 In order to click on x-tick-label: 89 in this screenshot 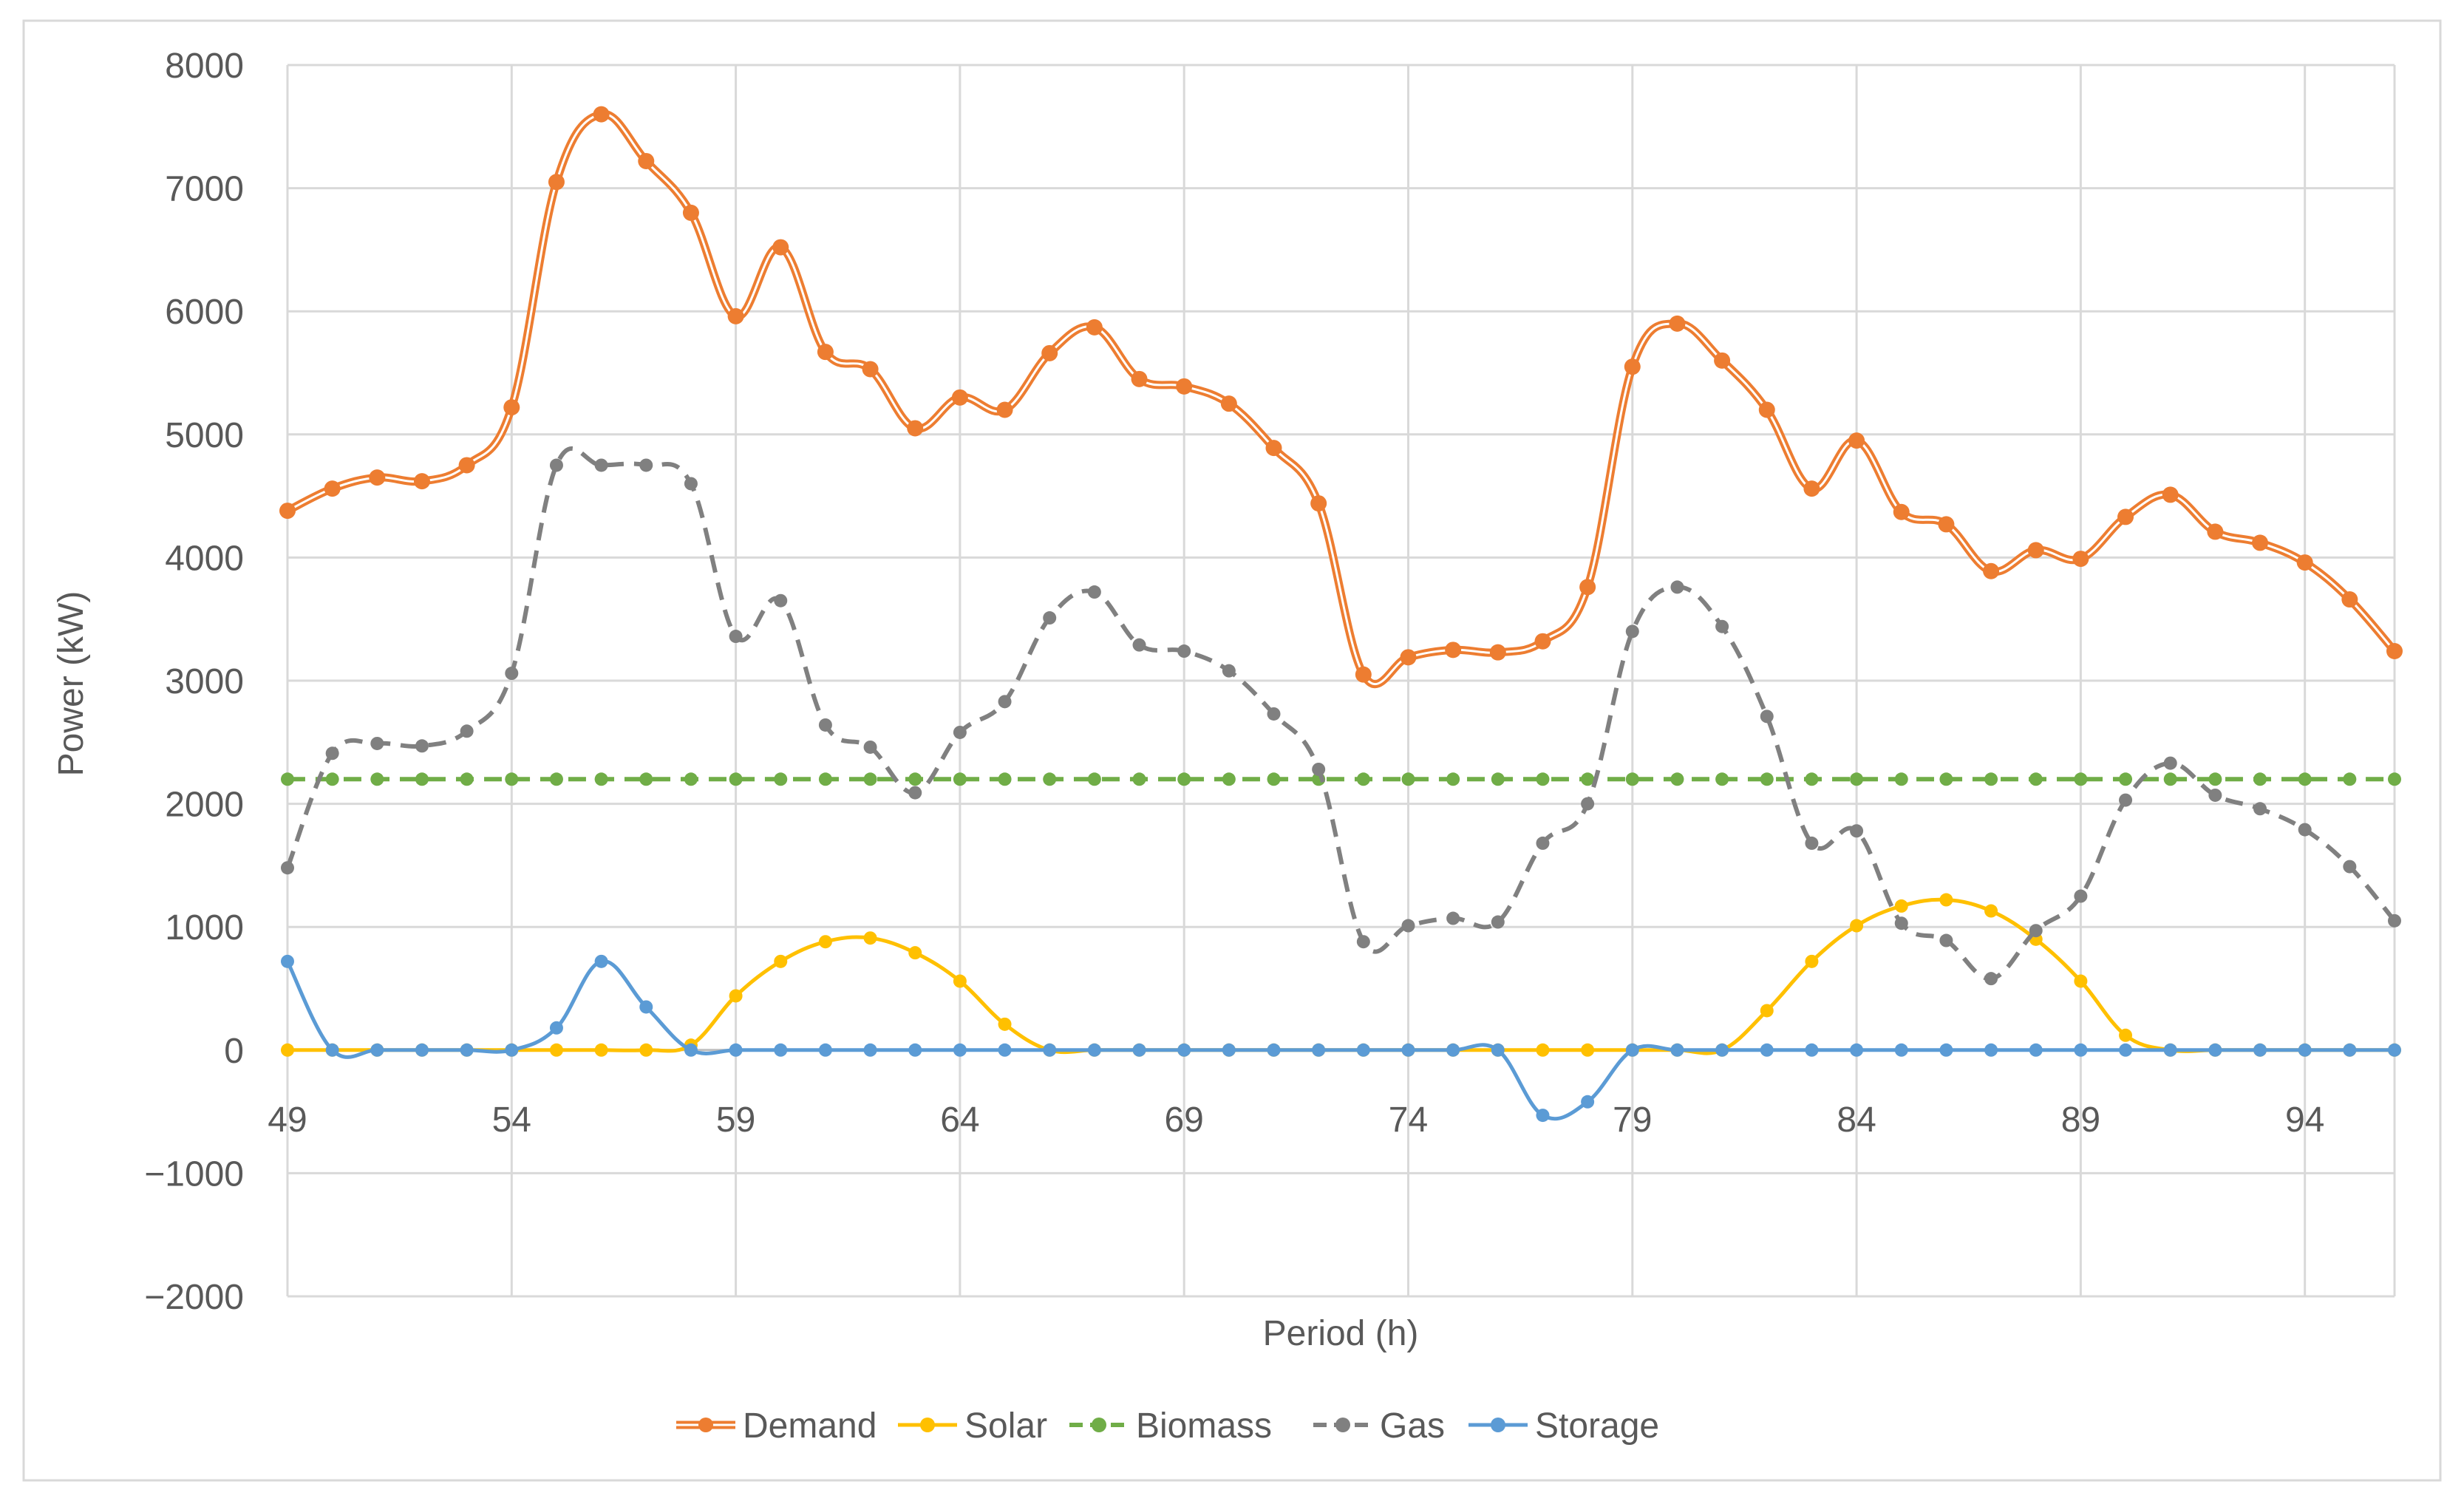, I will do `click(2080, 1120)`.